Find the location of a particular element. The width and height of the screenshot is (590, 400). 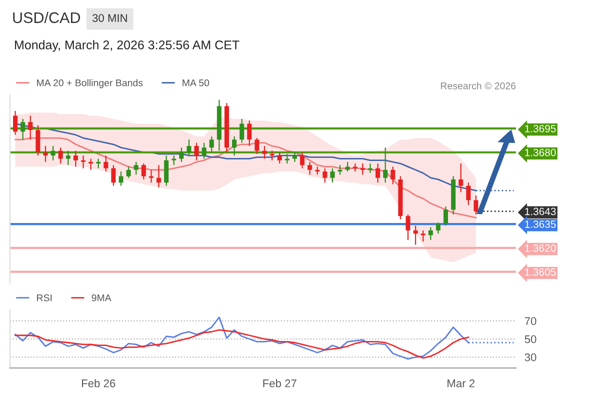

chart-subtitle: Monday, March 2, 2026 3:25:56 AM CET is located at coordinates (127, 46).